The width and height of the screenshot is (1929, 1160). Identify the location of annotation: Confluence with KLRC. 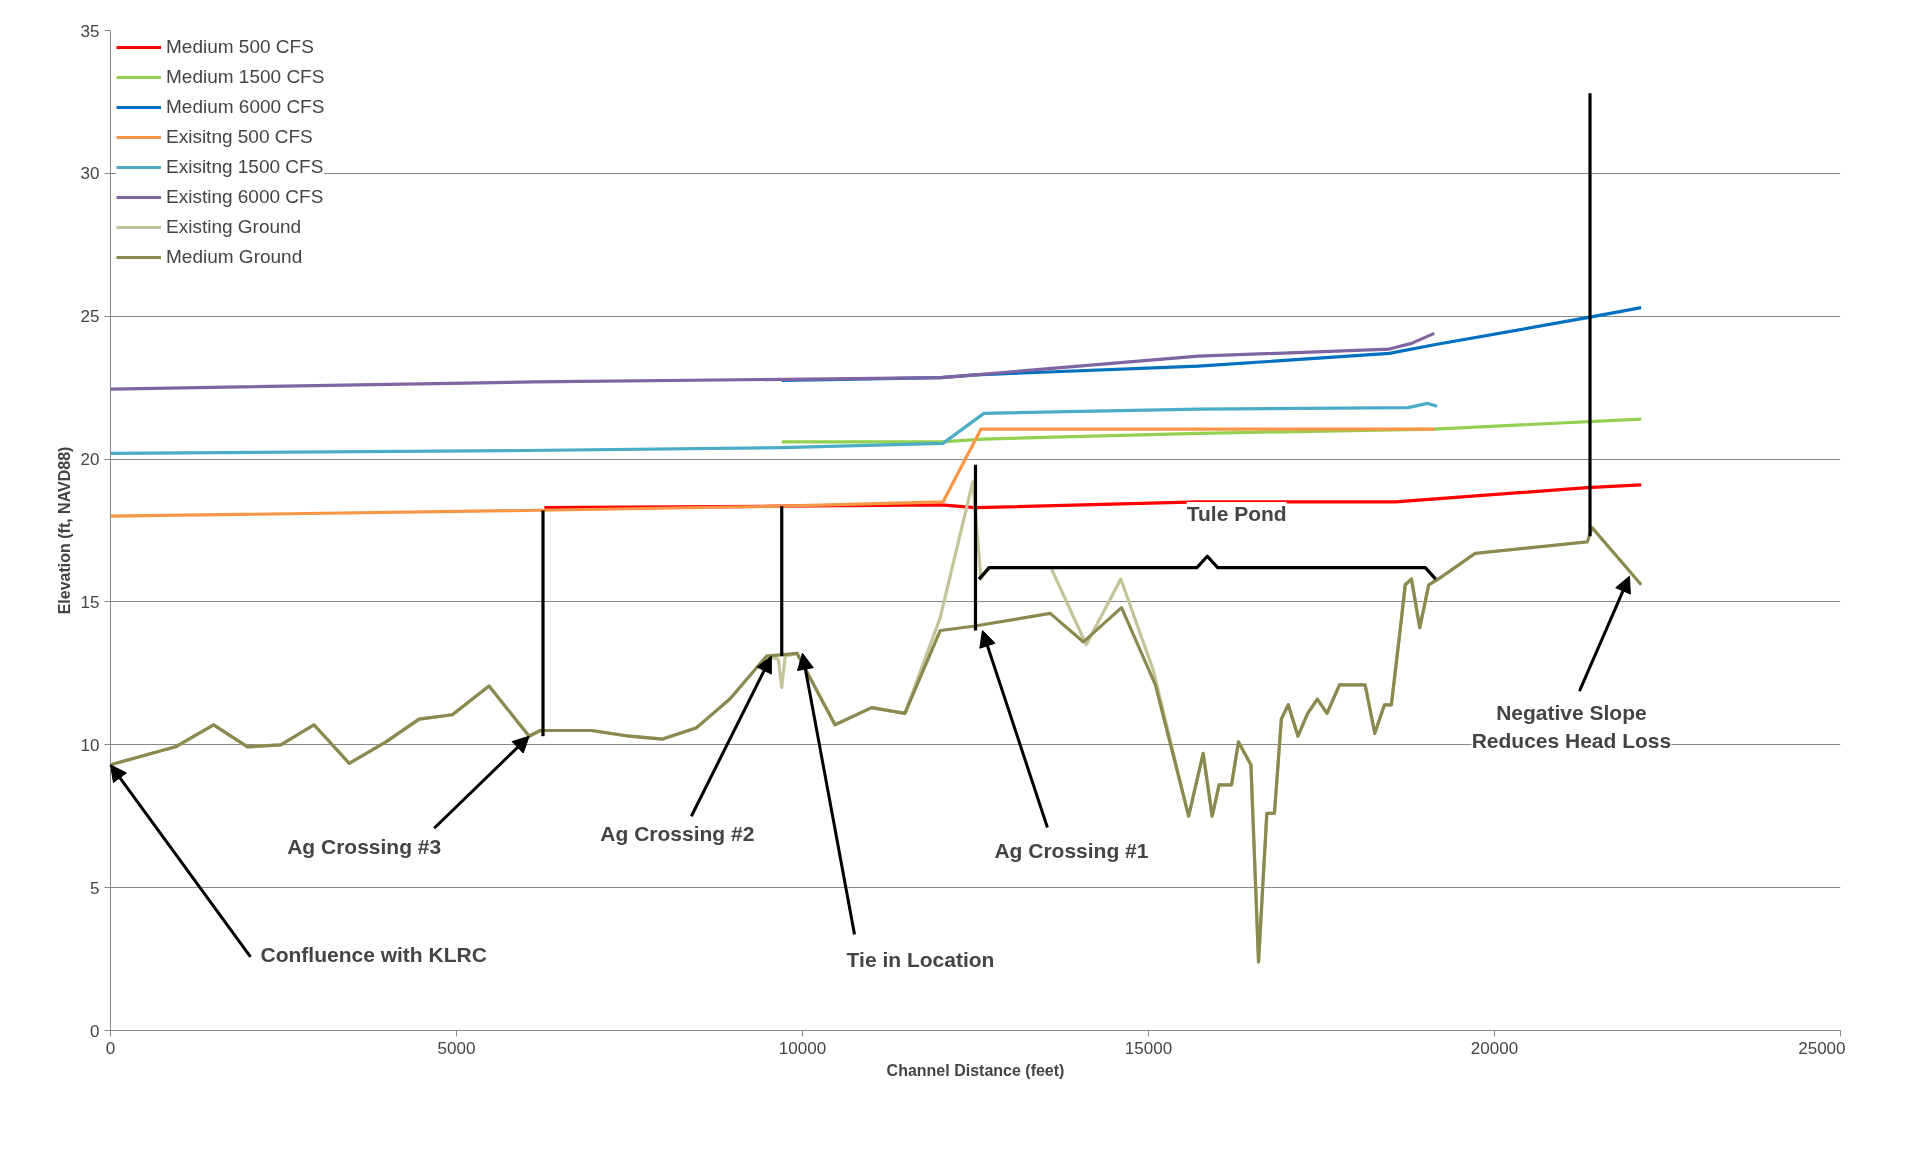
(373, 955).